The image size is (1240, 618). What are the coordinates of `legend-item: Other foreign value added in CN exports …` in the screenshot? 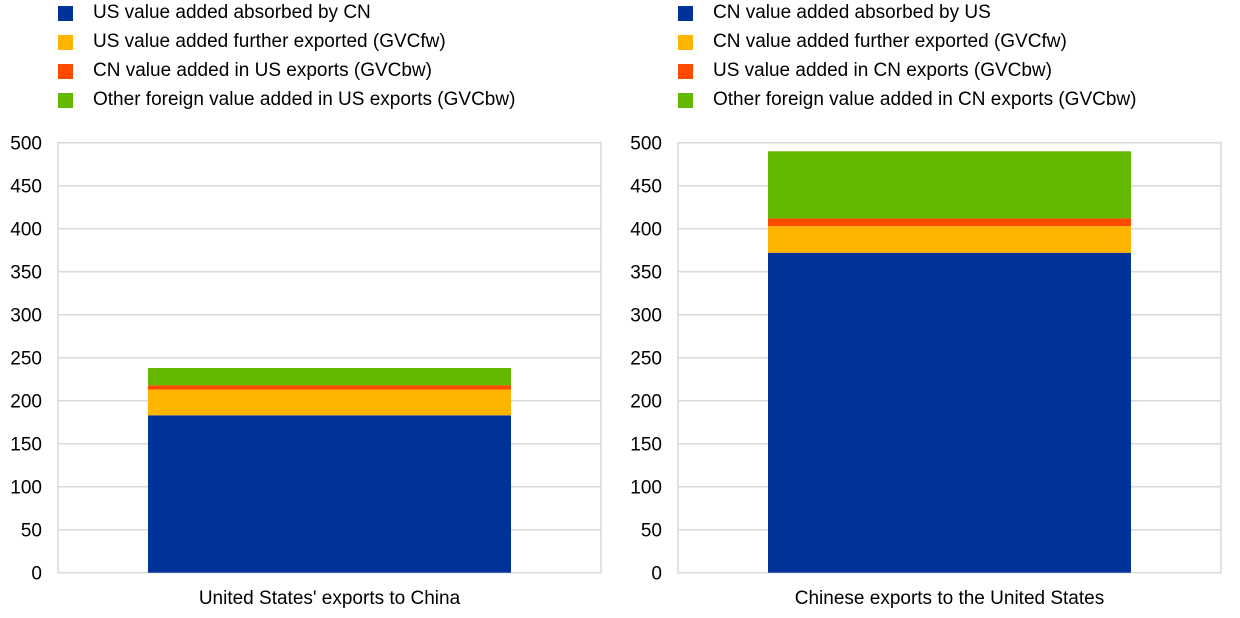 It's located at (958, 101).